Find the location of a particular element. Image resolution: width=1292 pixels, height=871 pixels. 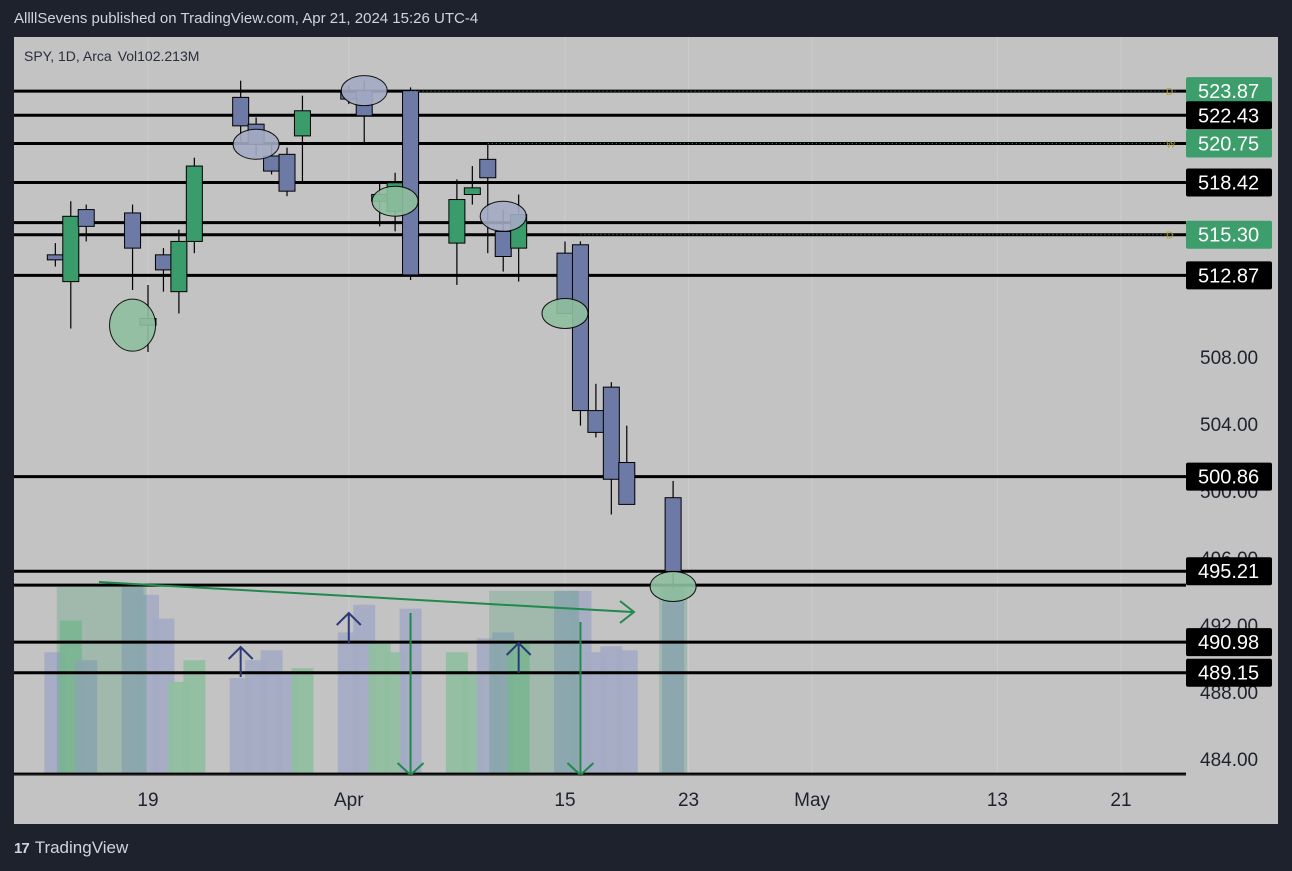

level-label-text: 518.42 is located at coordinates (1228, 183).